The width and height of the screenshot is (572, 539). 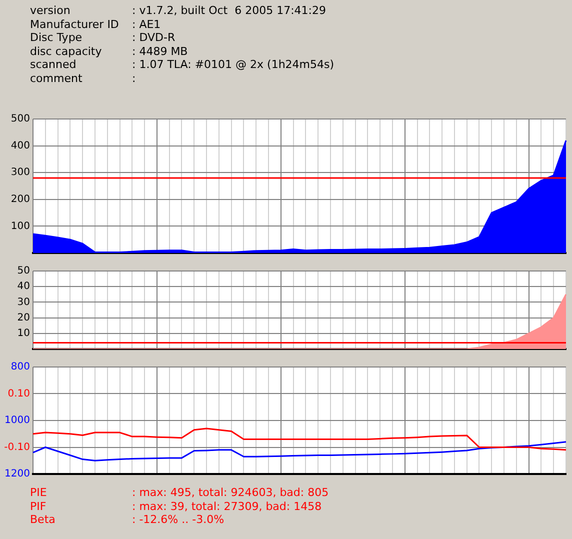 I want to click on y-tick-label: 30, so click(x=23, y=302).